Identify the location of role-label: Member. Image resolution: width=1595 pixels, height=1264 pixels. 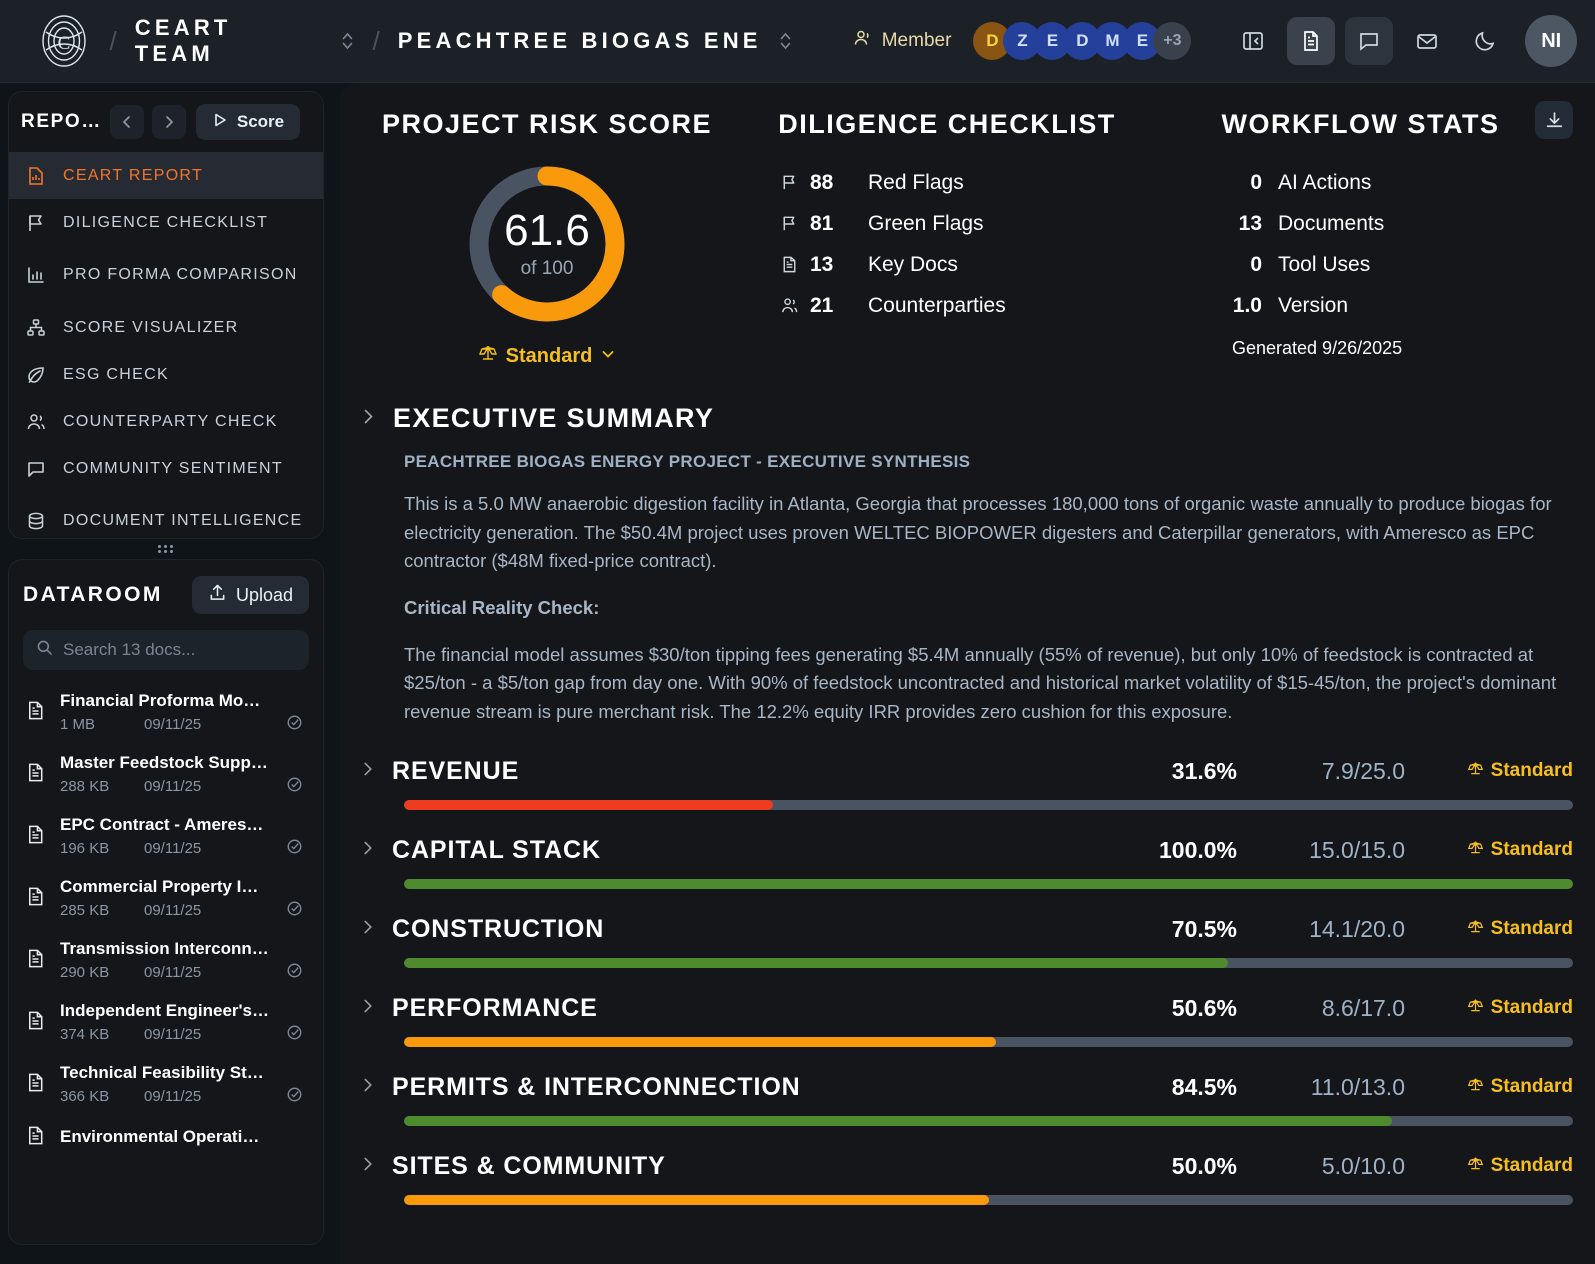
(916, 40).